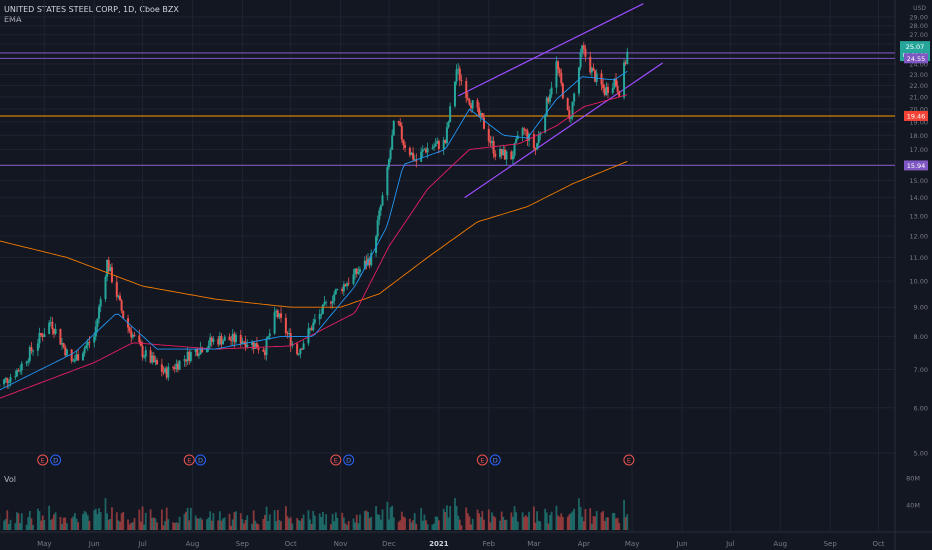 The image size is (932, 550). I want to click on earnings-marker: E, so click(629, 460).